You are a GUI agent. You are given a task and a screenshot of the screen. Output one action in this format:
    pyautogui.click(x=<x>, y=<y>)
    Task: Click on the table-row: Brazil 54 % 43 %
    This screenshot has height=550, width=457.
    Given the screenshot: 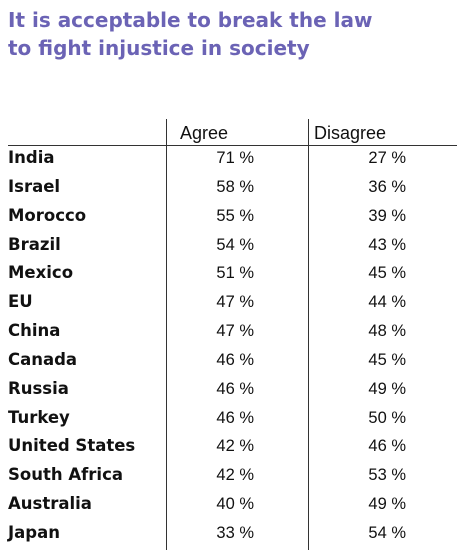 What is the action you would take?
    pyautogui.click(x=232, y=247)
    